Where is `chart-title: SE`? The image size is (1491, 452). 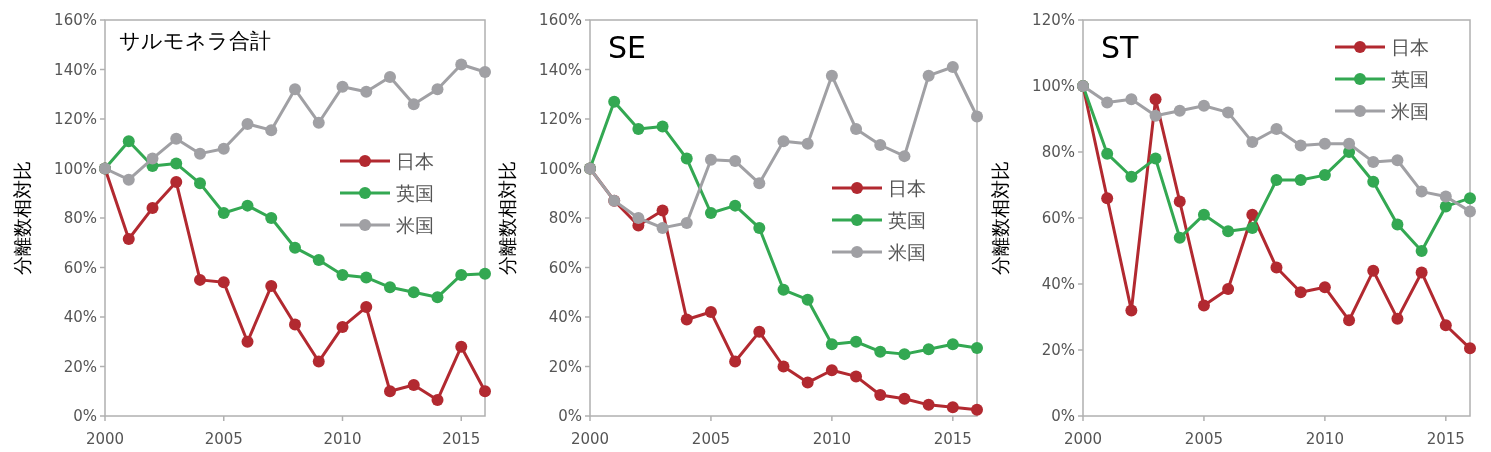 chart-title: SE is located at coordinates (627, 47).